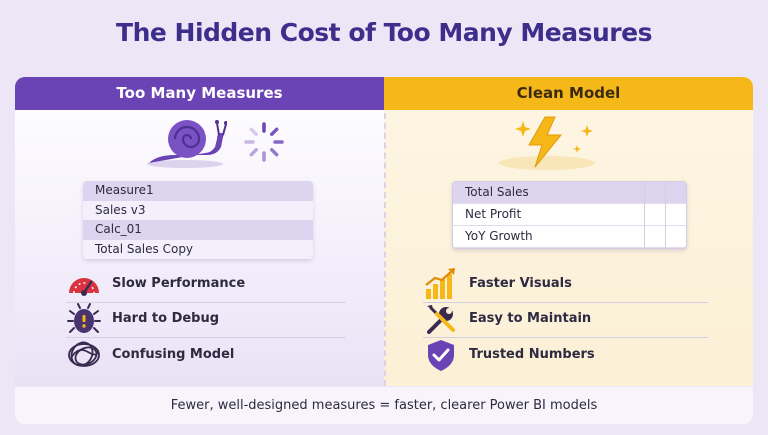 The width and height of the screenshot is (768, 435). What do you see at coordinates (385, 249) in the screenshot?
I see `column-divider` at bounding box center [385, 249].